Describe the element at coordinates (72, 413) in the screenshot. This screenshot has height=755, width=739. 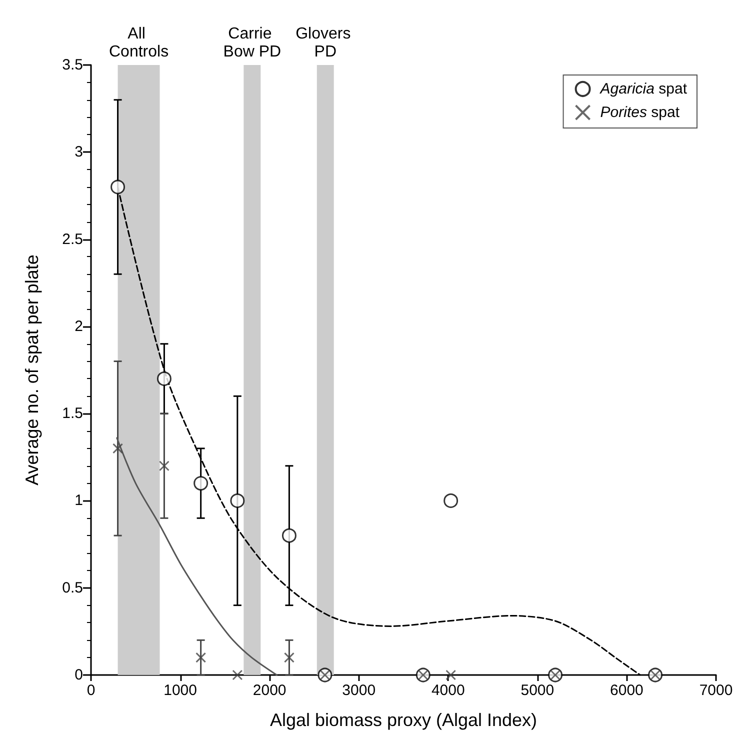
I see `y-tick-label: 1.5` at that location.